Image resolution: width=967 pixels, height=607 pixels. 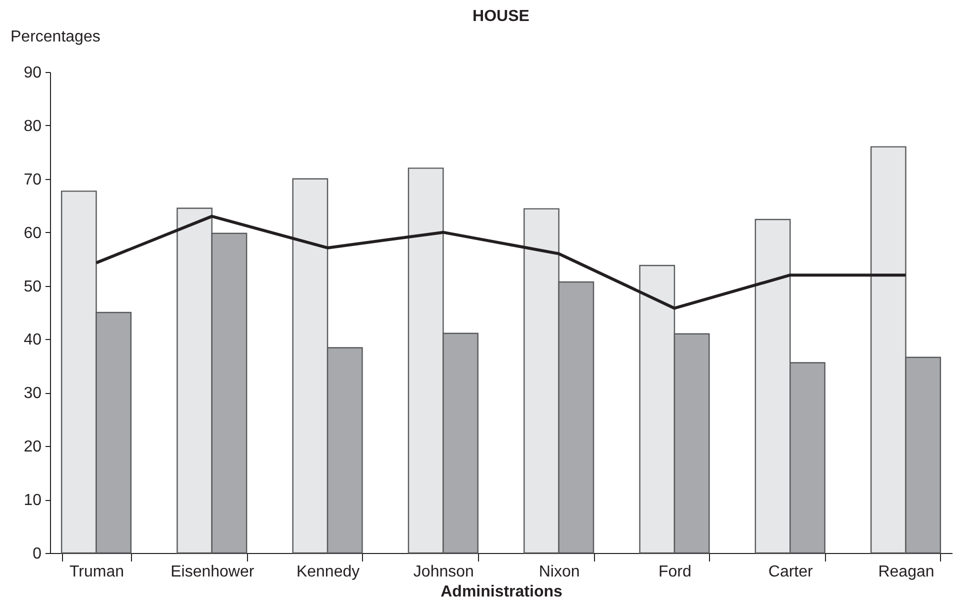 What do you see at coordinates (791, 572) in the screenshot?
I see `x-tick-label: Carter` at bounding box center [791, 572].